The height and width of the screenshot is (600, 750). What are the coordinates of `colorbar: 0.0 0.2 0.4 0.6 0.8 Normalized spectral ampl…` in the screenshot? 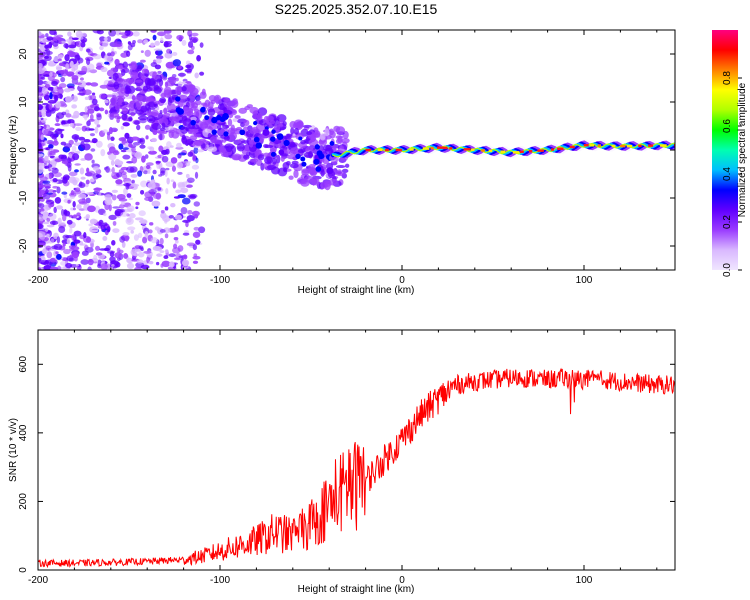 It's located at (730, 153).